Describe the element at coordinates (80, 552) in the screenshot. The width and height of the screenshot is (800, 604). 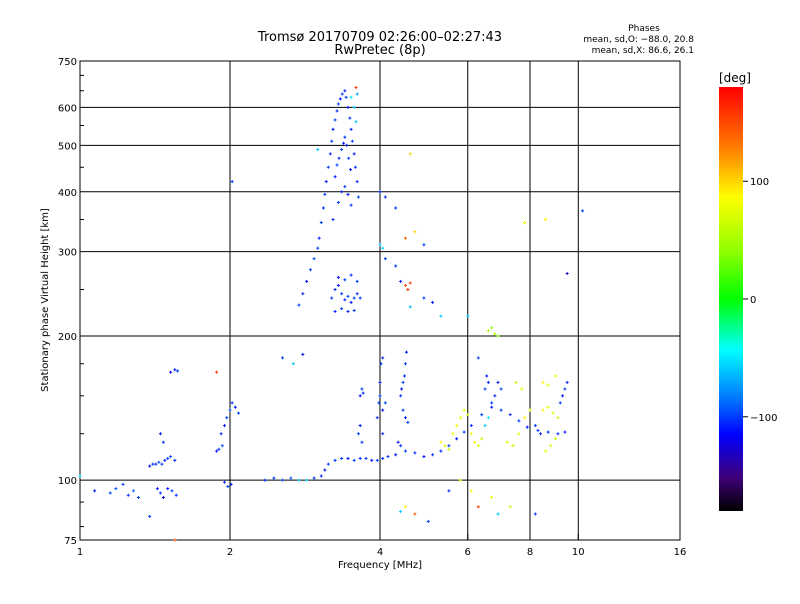
I see `x-tick-label: 1` at that location.